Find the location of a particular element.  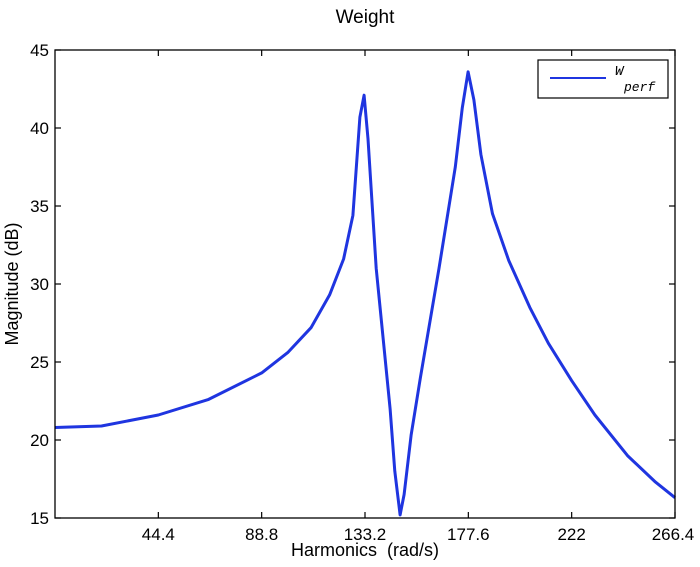

x-tick-label: 177.6 is located at coordinates (468, 534).